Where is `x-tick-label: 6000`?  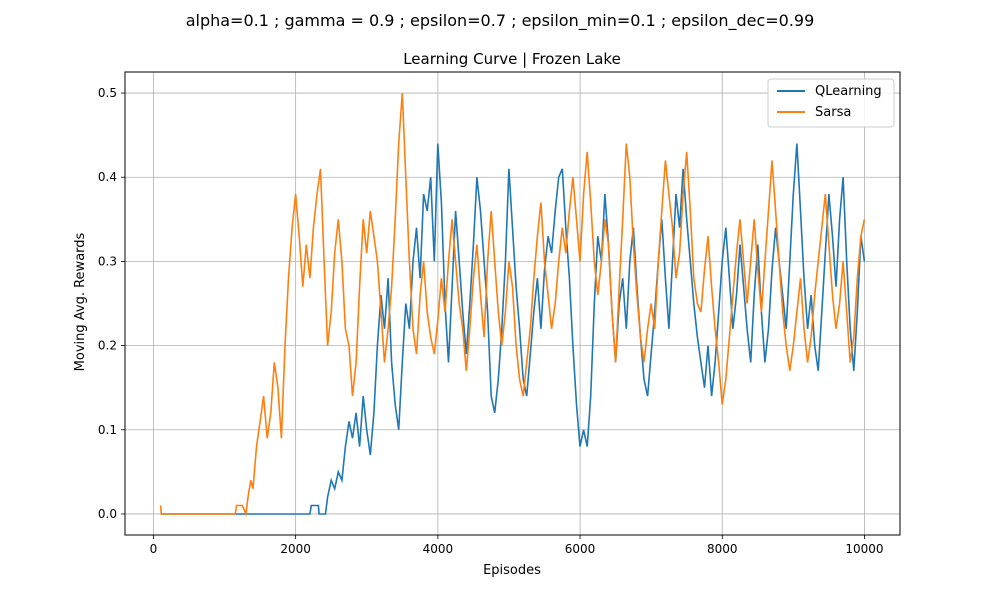 x-tick-label: 6000 is located at coordinates (580, 549).